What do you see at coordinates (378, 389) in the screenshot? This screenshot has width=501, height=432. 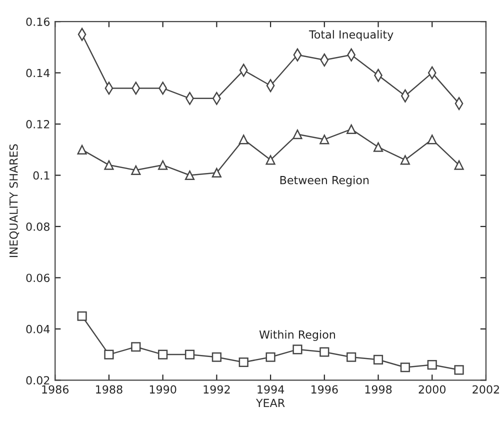 I see `x-tick-label: 1998` at bounding box center [378, 389].